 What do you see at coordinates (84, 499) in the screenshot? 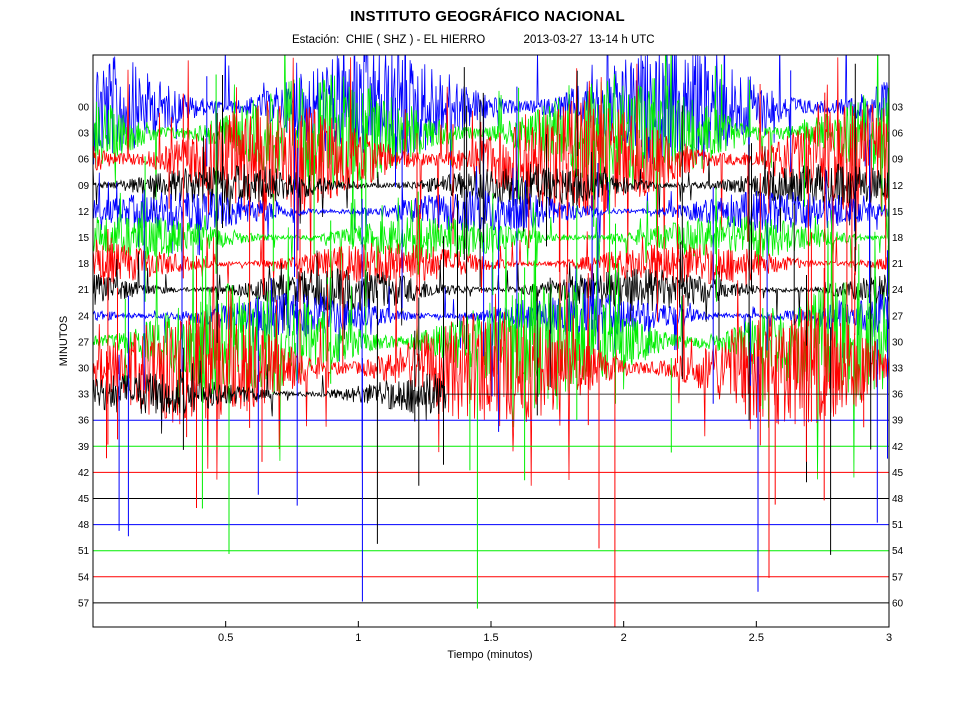
I see `y-tick-left: 45` at bounding box center [84, 499].